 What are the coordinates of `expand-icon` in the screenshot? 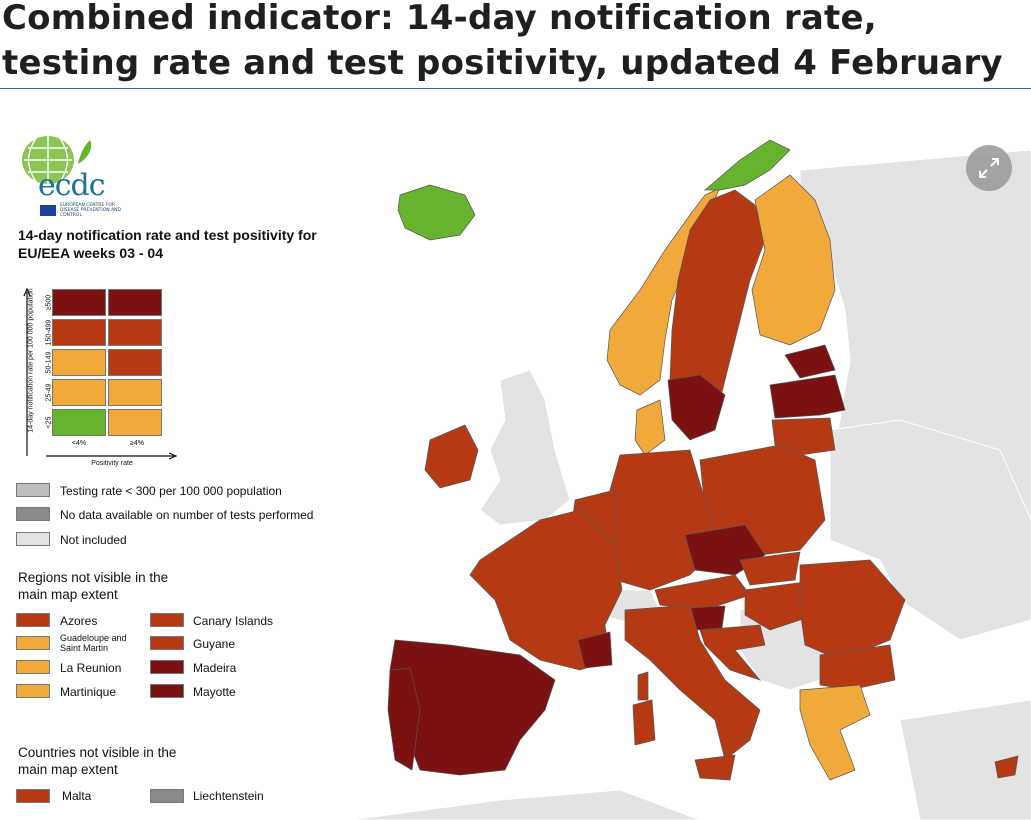 It's located at (989, 168).